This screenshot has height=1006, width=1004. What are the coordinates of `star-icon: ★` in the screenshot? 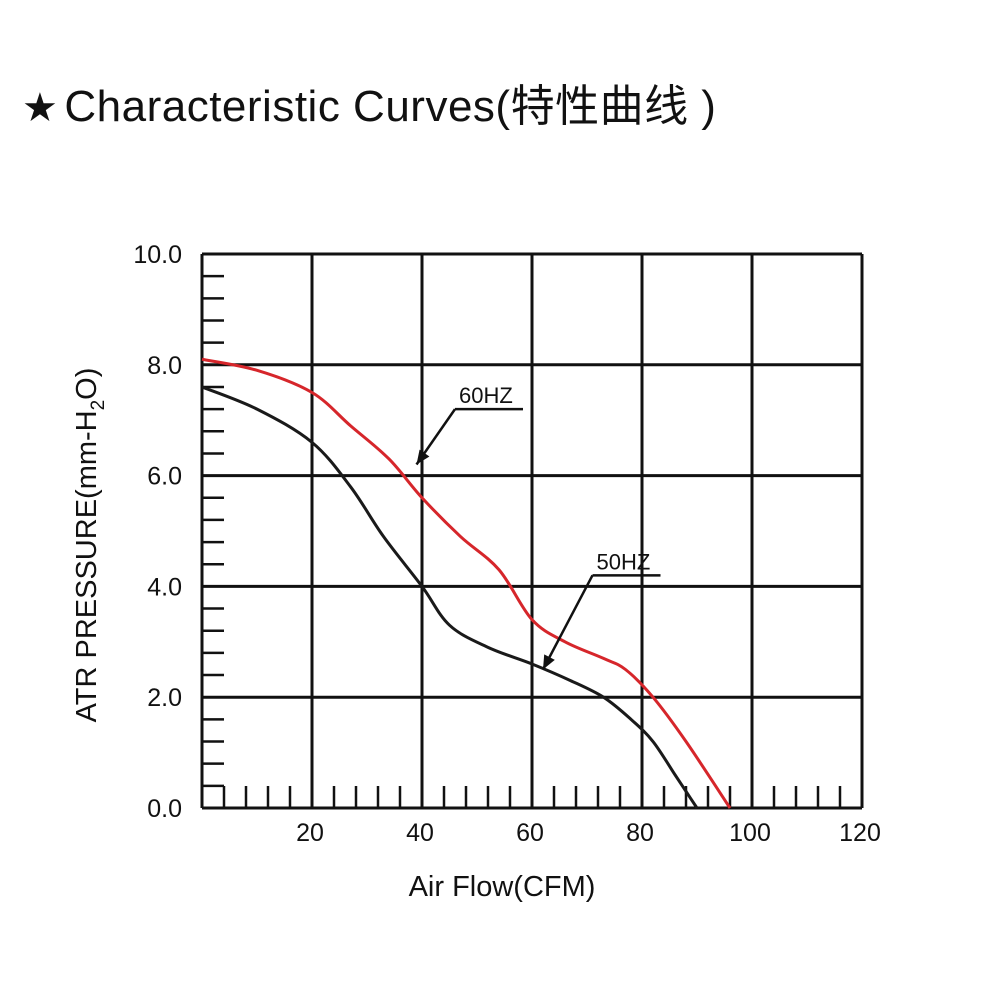 It's located at (40, 108).